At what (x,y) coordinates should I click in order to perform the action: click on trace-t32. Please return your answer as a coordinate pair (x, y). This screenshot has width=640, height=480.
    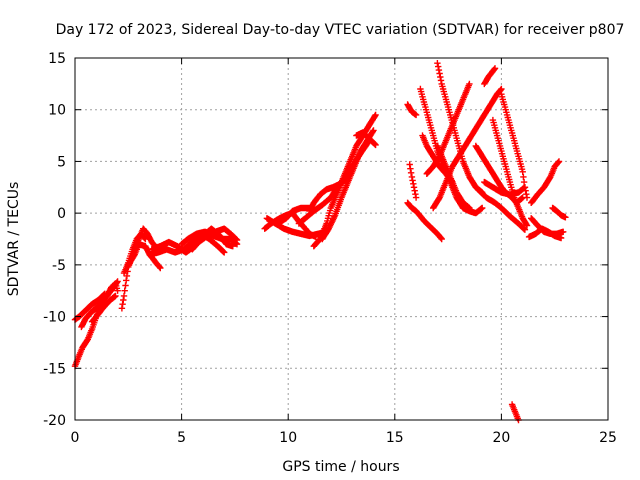
    Looking at the image, I should click on (514, 146).